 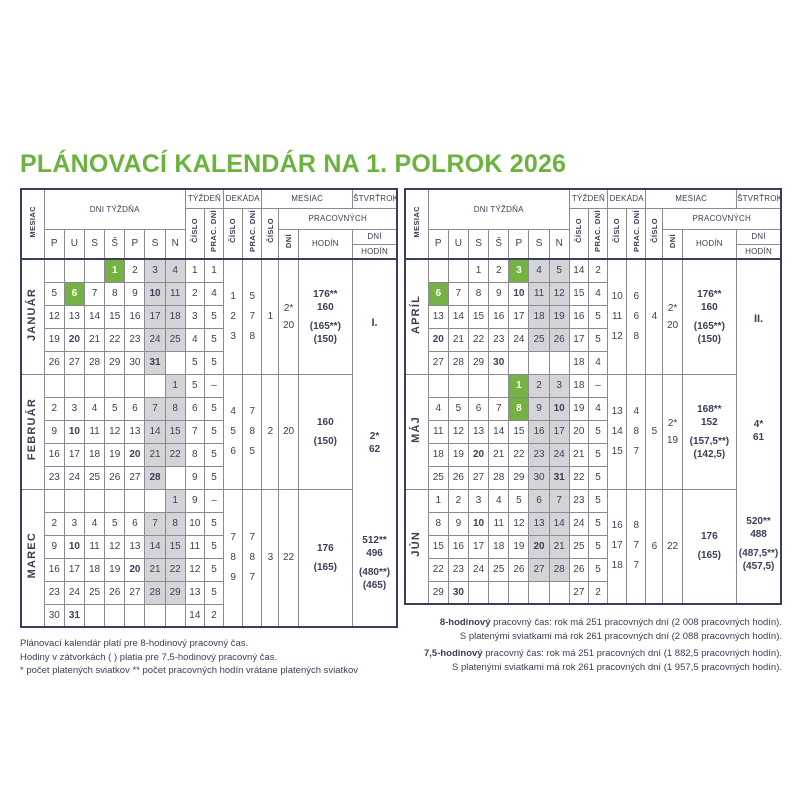 I want to click on decade-numbers-cell: 10 11 12, so click(x=617, y=316).